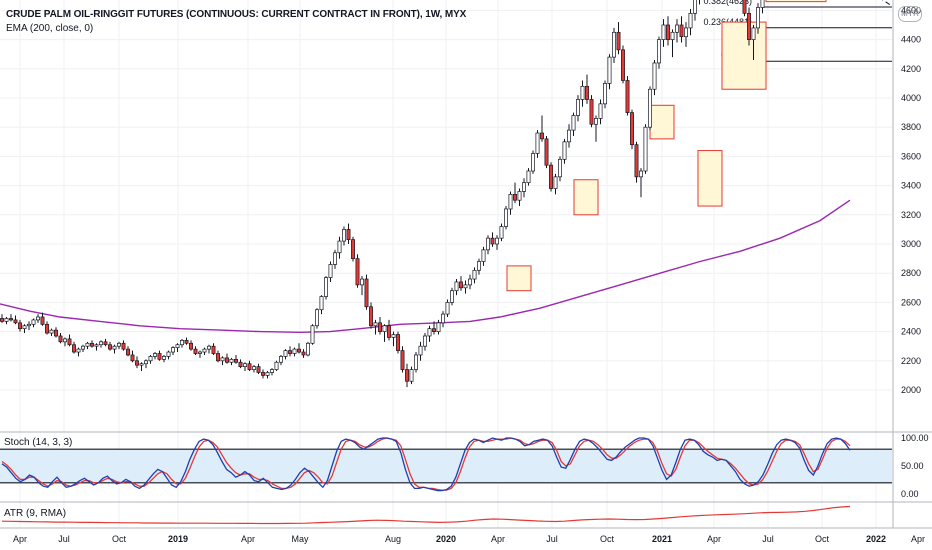  Describe the element at coordinates (915, 438) in the screenshot. I see `stoch-tick-label: 100.00` at that location.